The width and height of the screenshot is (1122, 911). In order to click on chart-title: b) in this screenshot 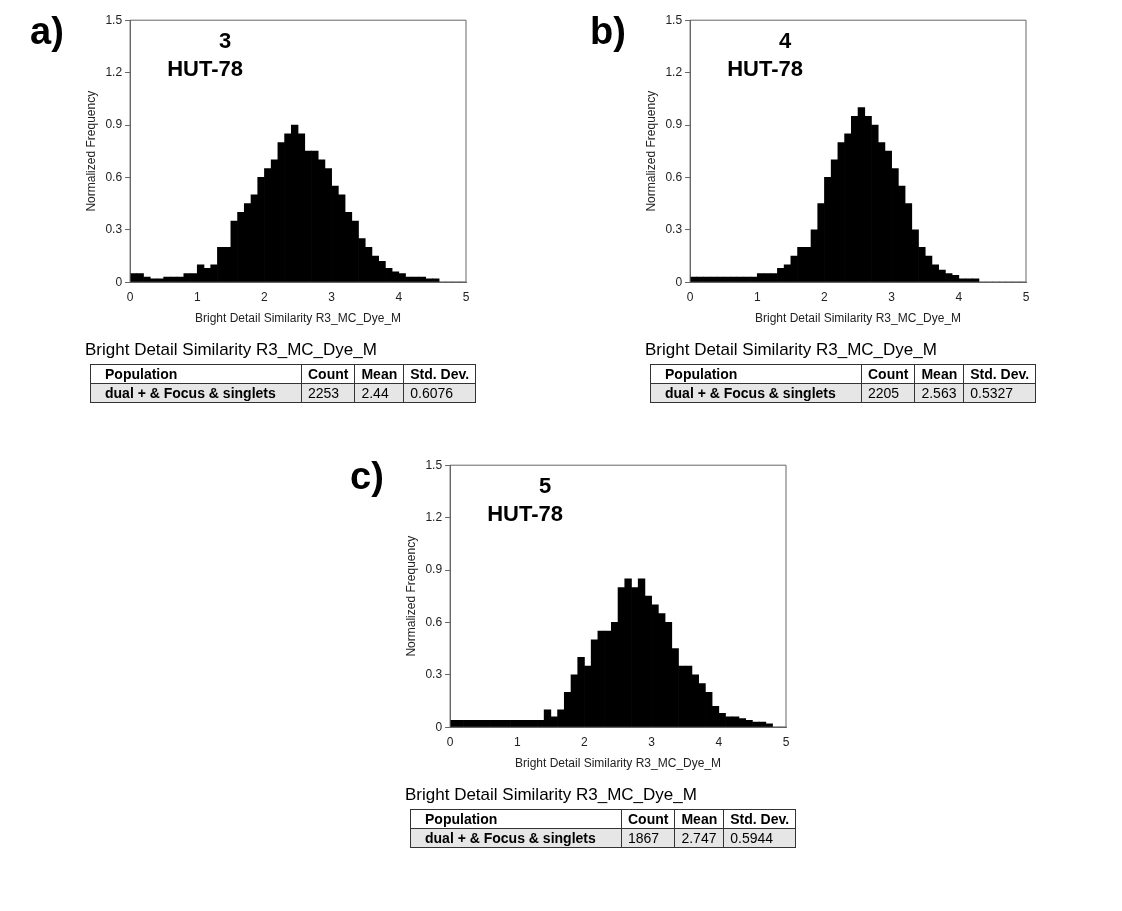, I will do `click(608, 31)`.